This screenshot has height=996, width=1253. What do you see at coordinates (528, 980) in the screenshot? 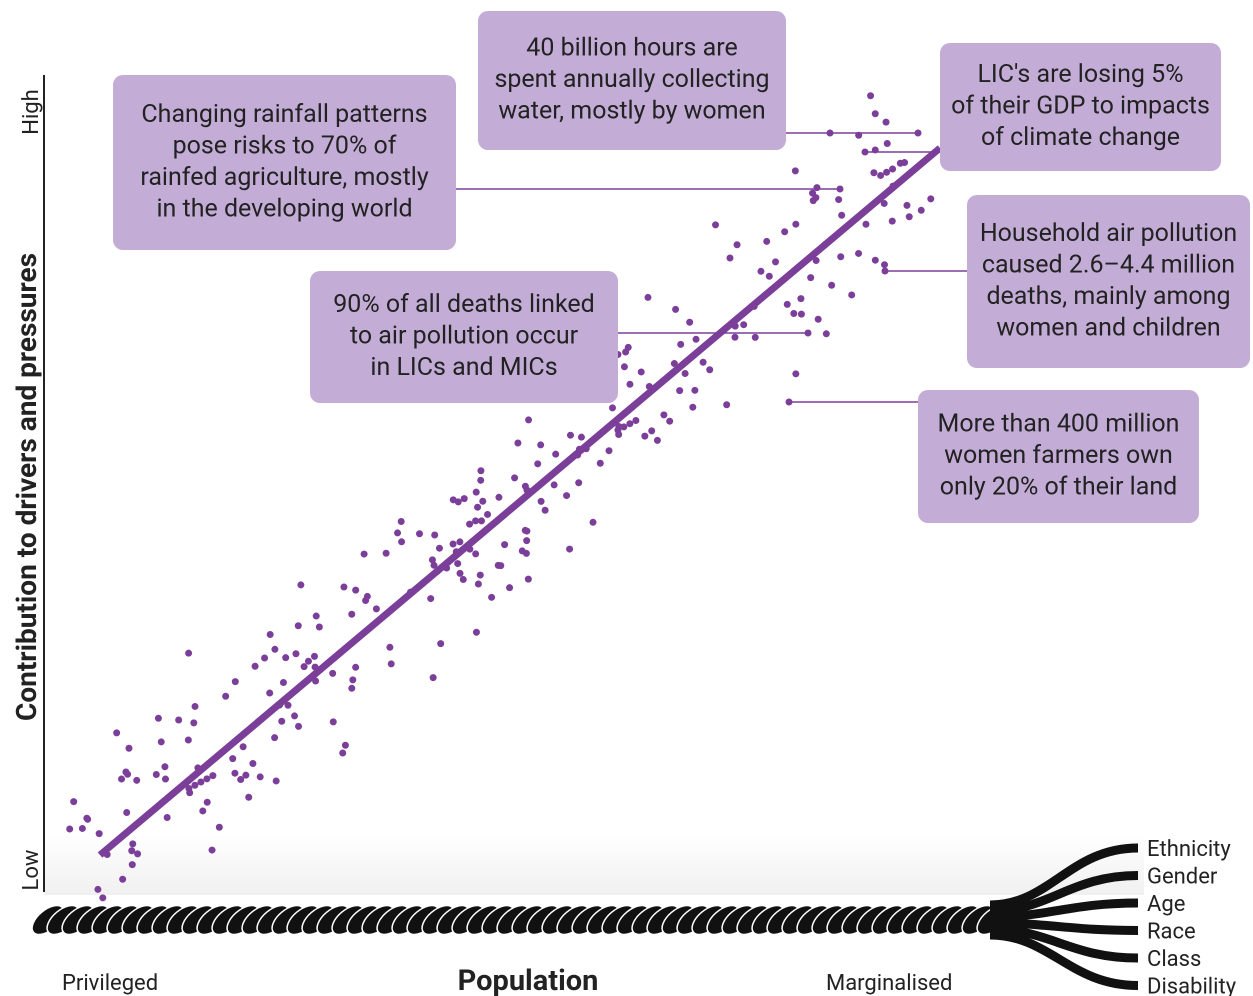
I see `x-axis-label: Population` at bounding box center [528, 980].